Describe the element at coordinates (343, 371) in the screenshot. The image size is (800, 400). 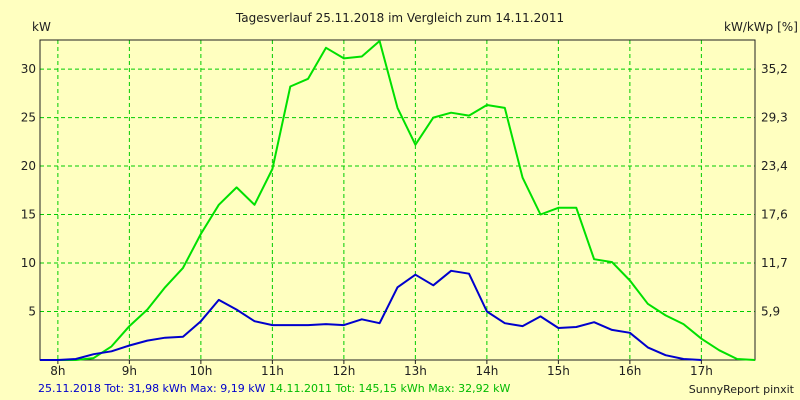
I see `x-tick-label: 12h` at that location.